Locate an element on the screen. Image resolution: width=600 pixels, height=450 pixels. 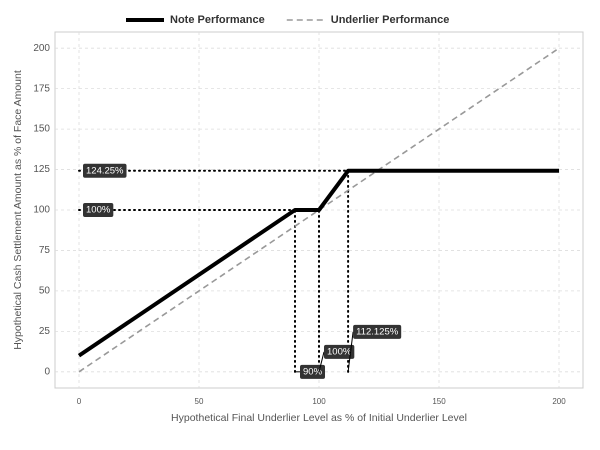
y-tick-label: 175 is located at coordinates (41, 88).